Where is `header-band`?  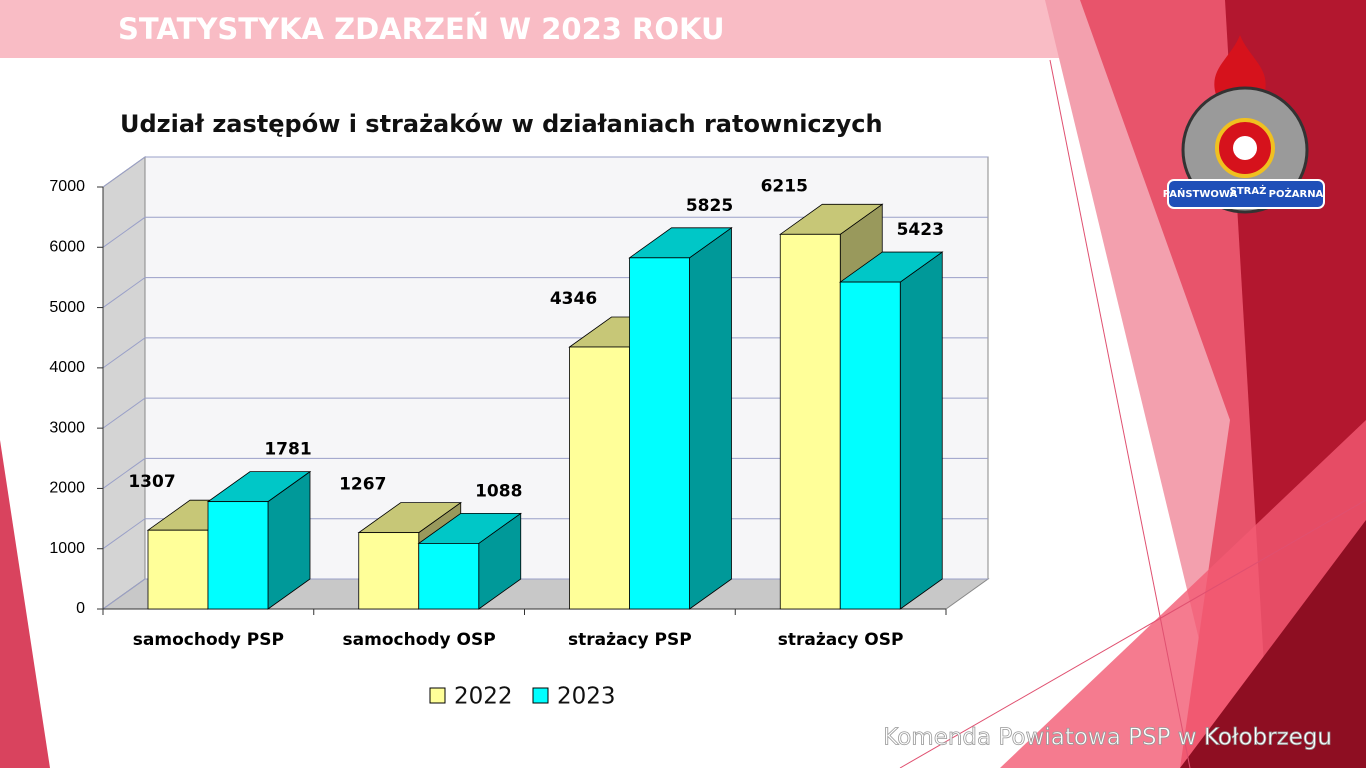 header-band is located at coordinates (540, 29).